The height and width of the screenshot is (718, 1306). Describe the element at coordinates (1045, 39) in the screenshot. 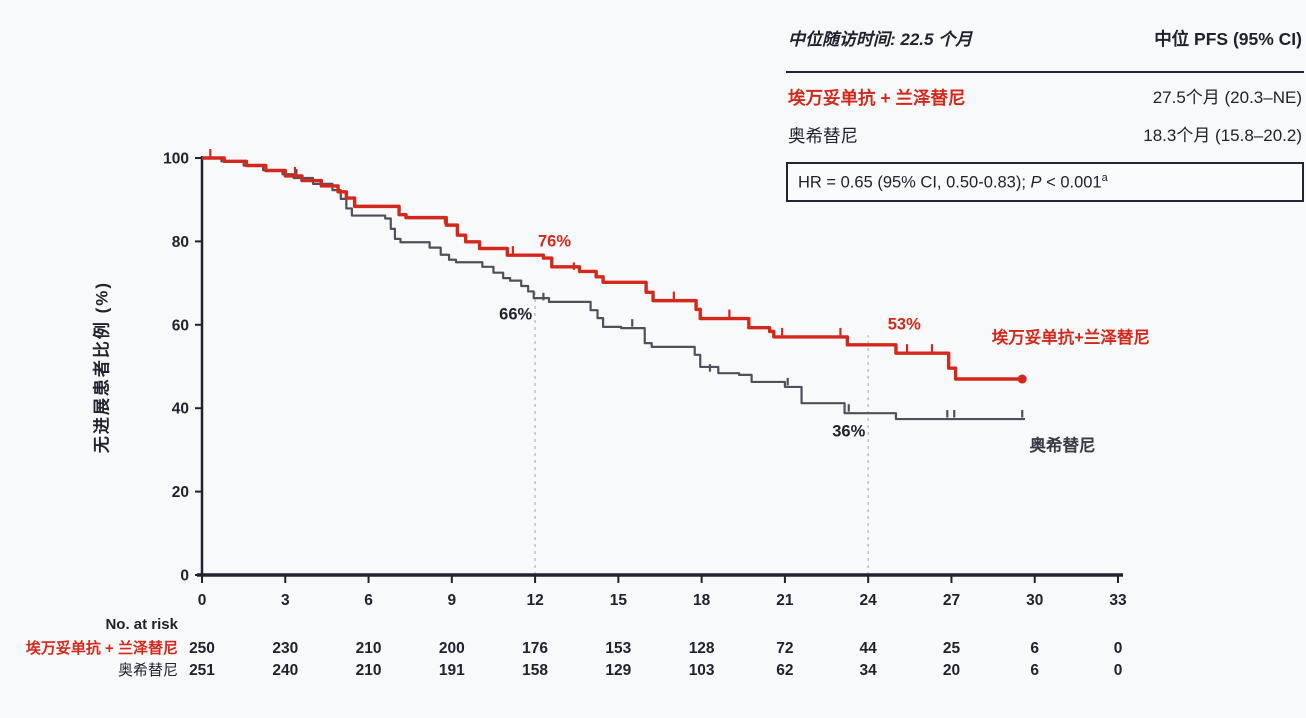

I see `summary-header-row: 中位随访时间: 22.5 个月 中位 PFS (95% CI)` at that location.